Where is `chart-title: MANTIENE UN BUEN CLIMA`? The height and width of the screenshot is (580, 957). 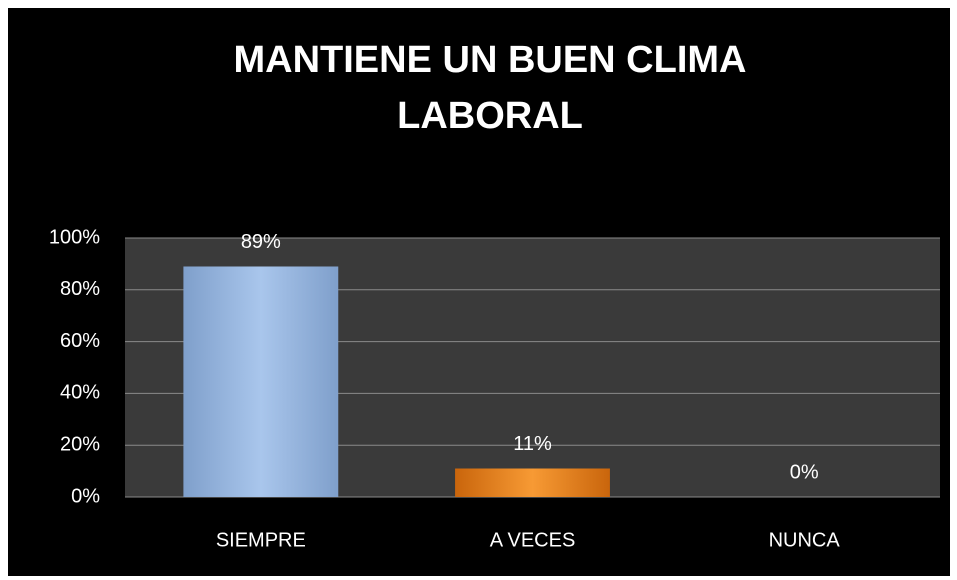 chart-title: MANTIENE UN BUEN CLIMA is located at coordinates (490, 60).